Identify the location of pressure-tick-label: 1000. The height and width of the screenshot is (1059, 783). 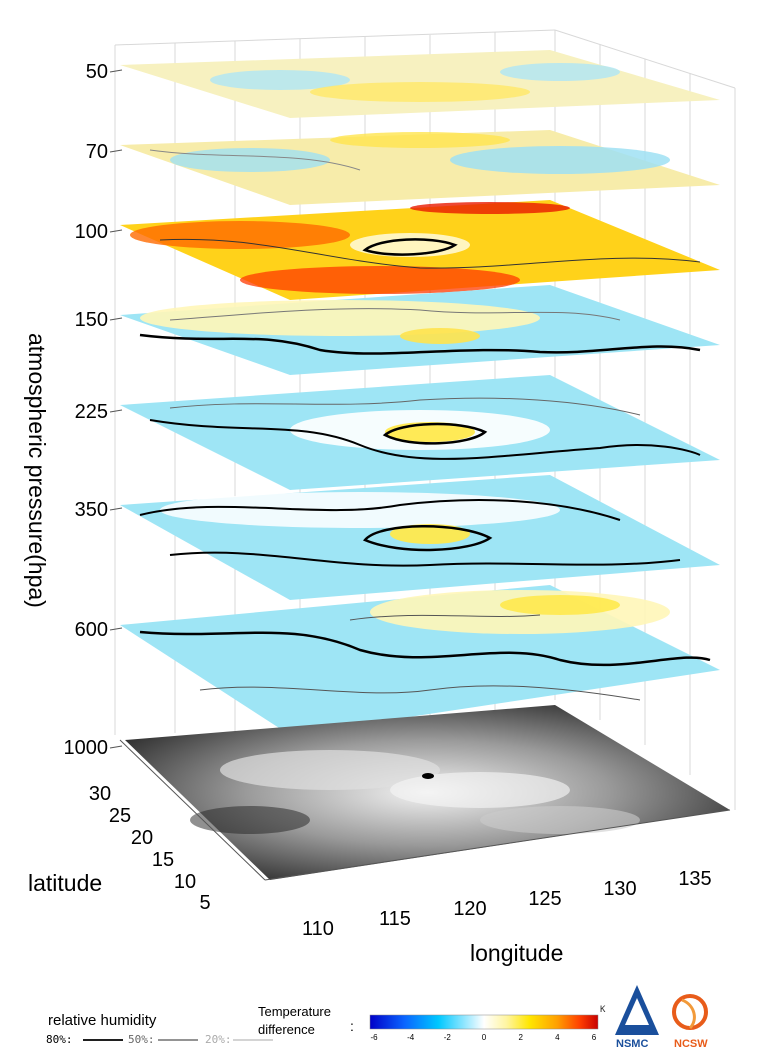
(86, 748).